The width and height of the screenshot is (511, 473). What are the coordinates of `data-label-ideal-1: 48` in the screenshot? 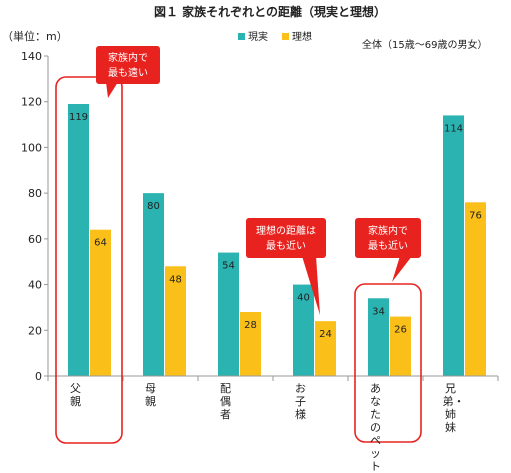 It's located at (175, 279).